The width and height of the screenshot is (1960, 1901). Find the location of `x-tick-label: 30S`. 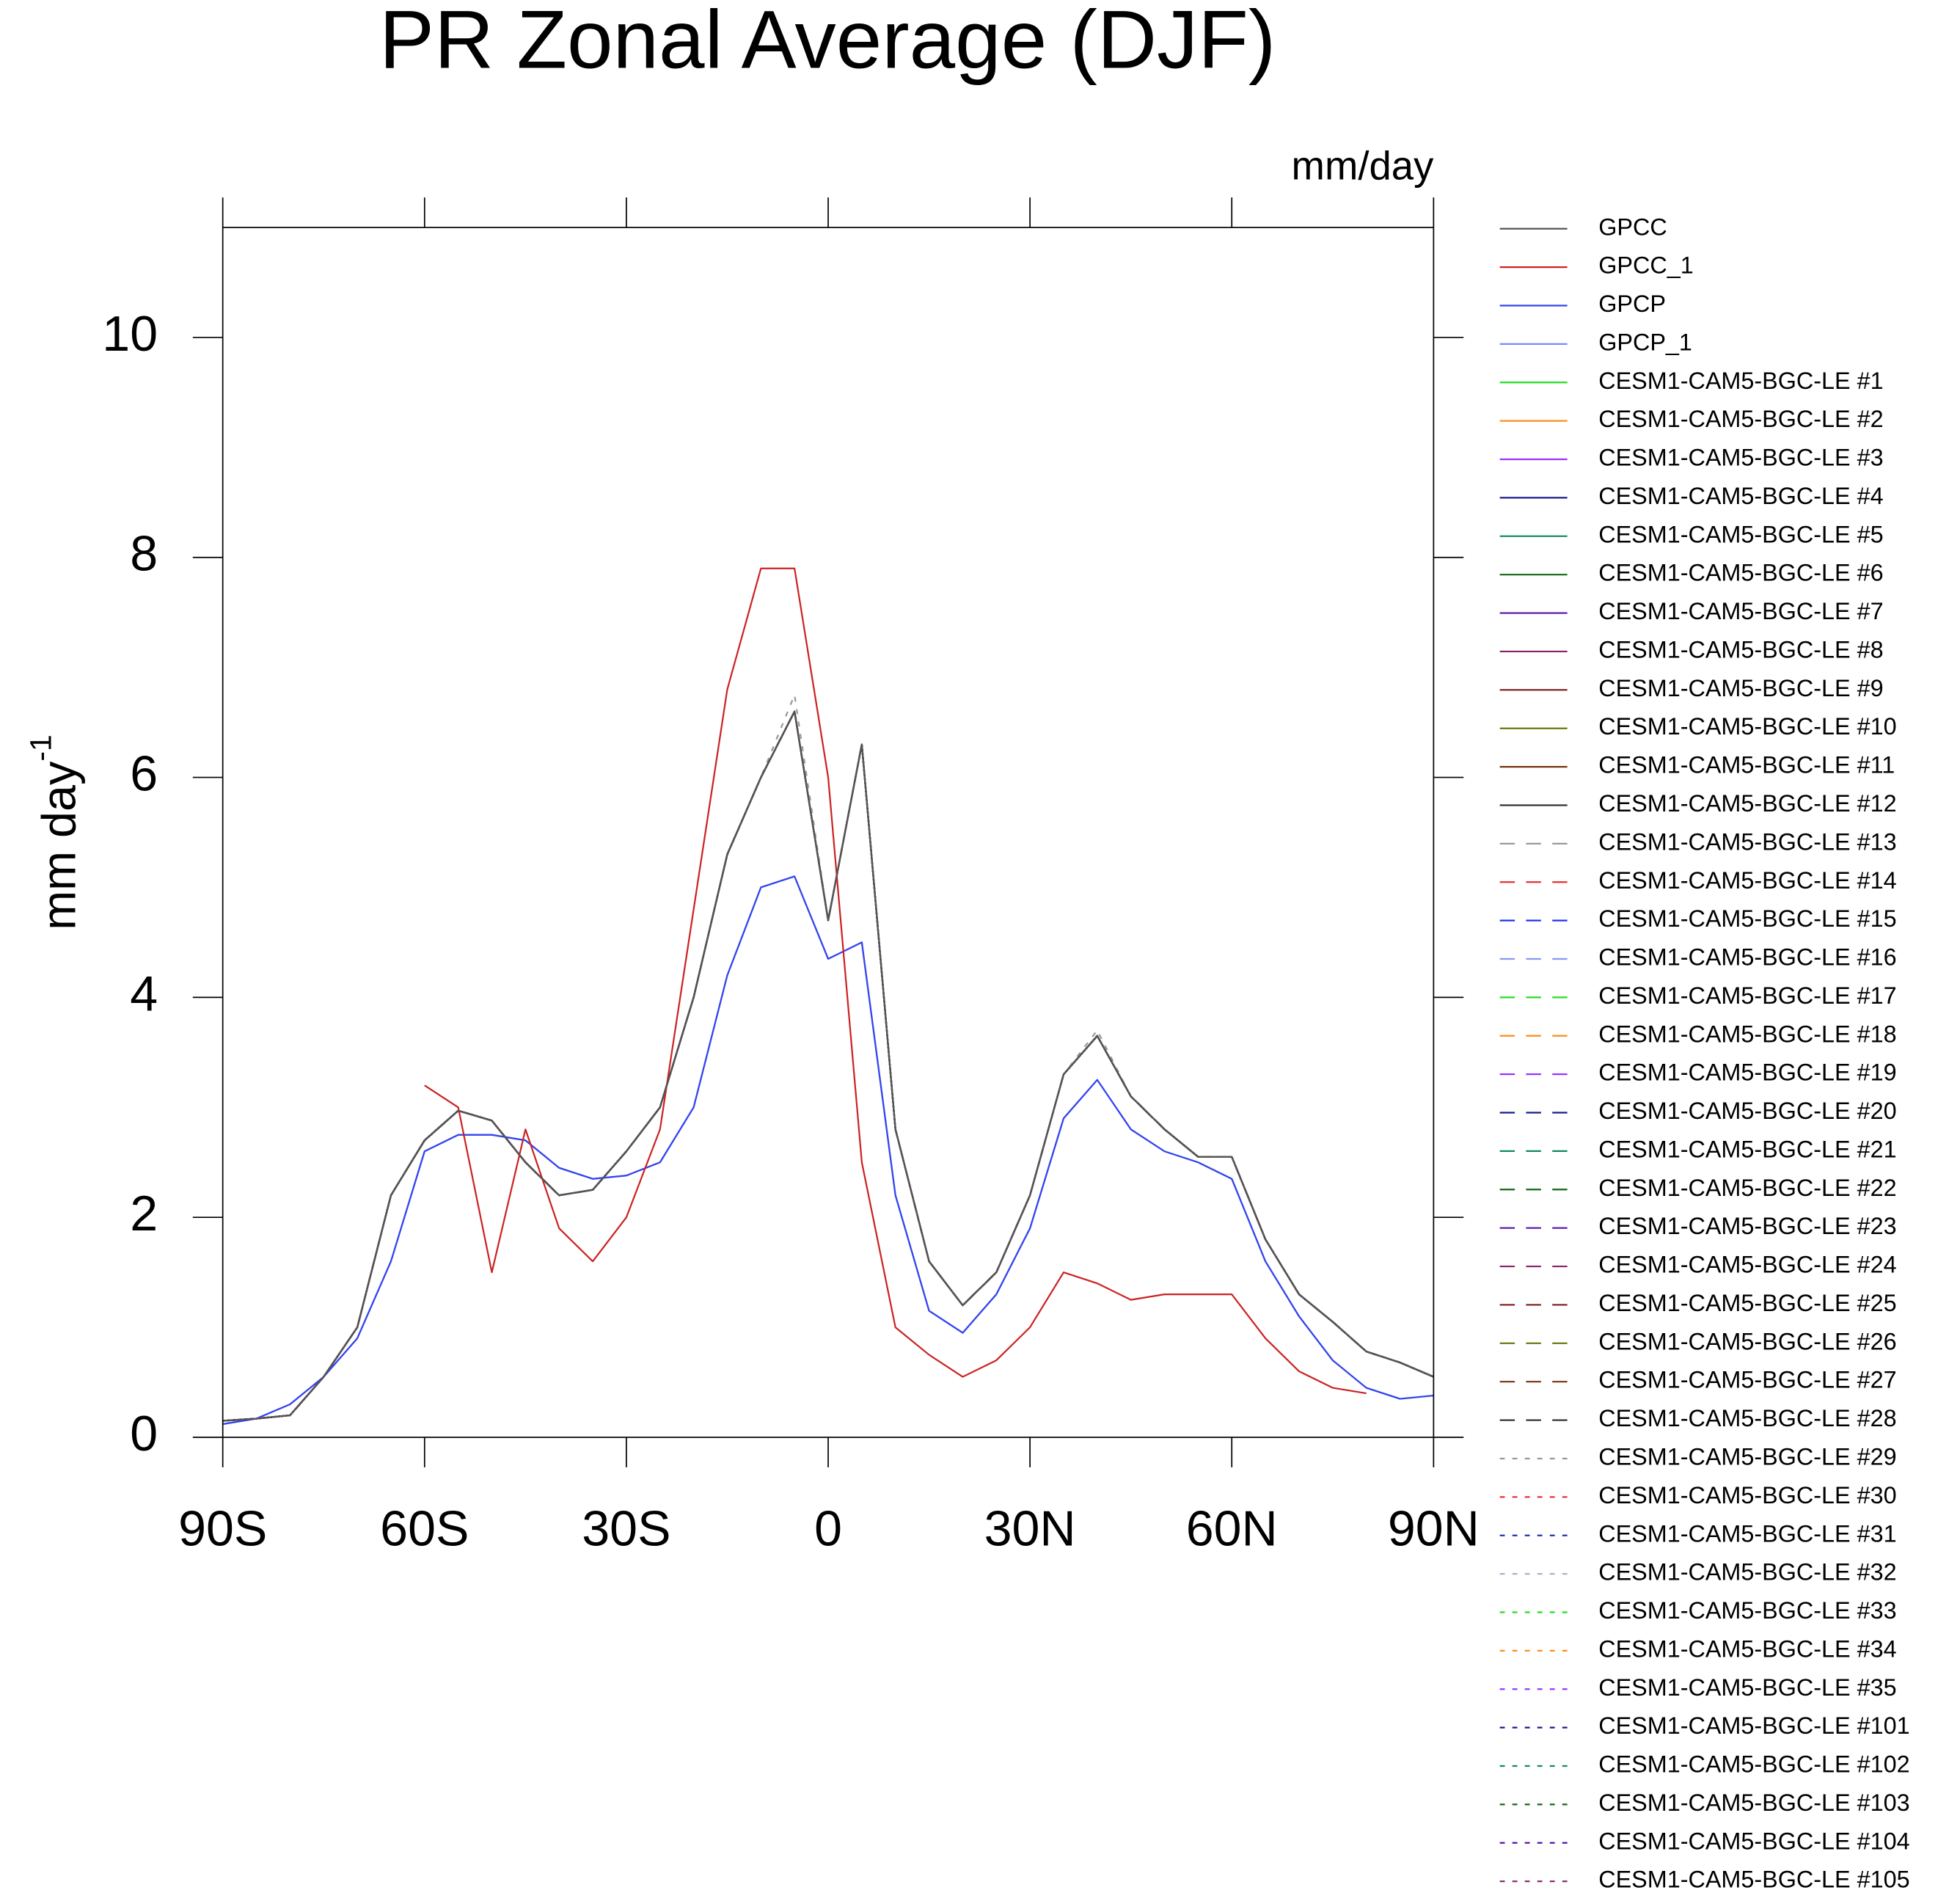

x-tick-label: 30S is located at coordinates (626, 1528).